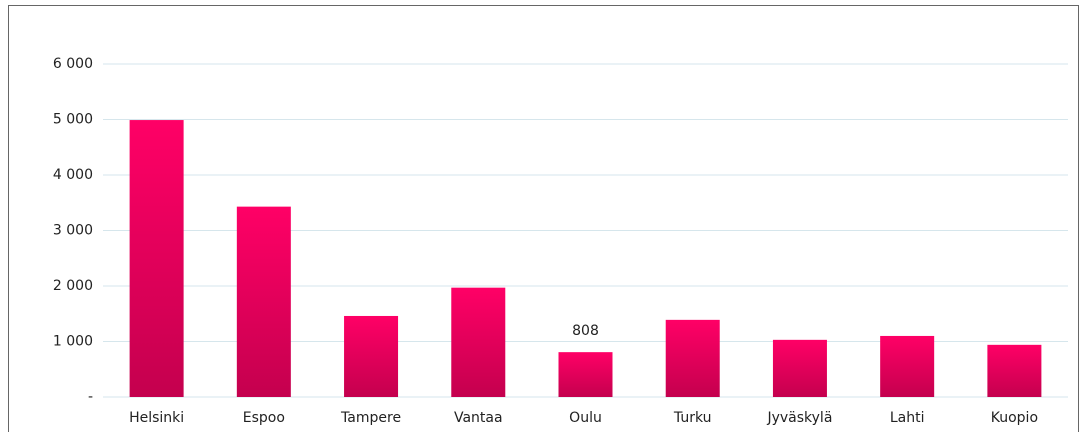  I want to click on y-tick-label: -, so click(90, 397).